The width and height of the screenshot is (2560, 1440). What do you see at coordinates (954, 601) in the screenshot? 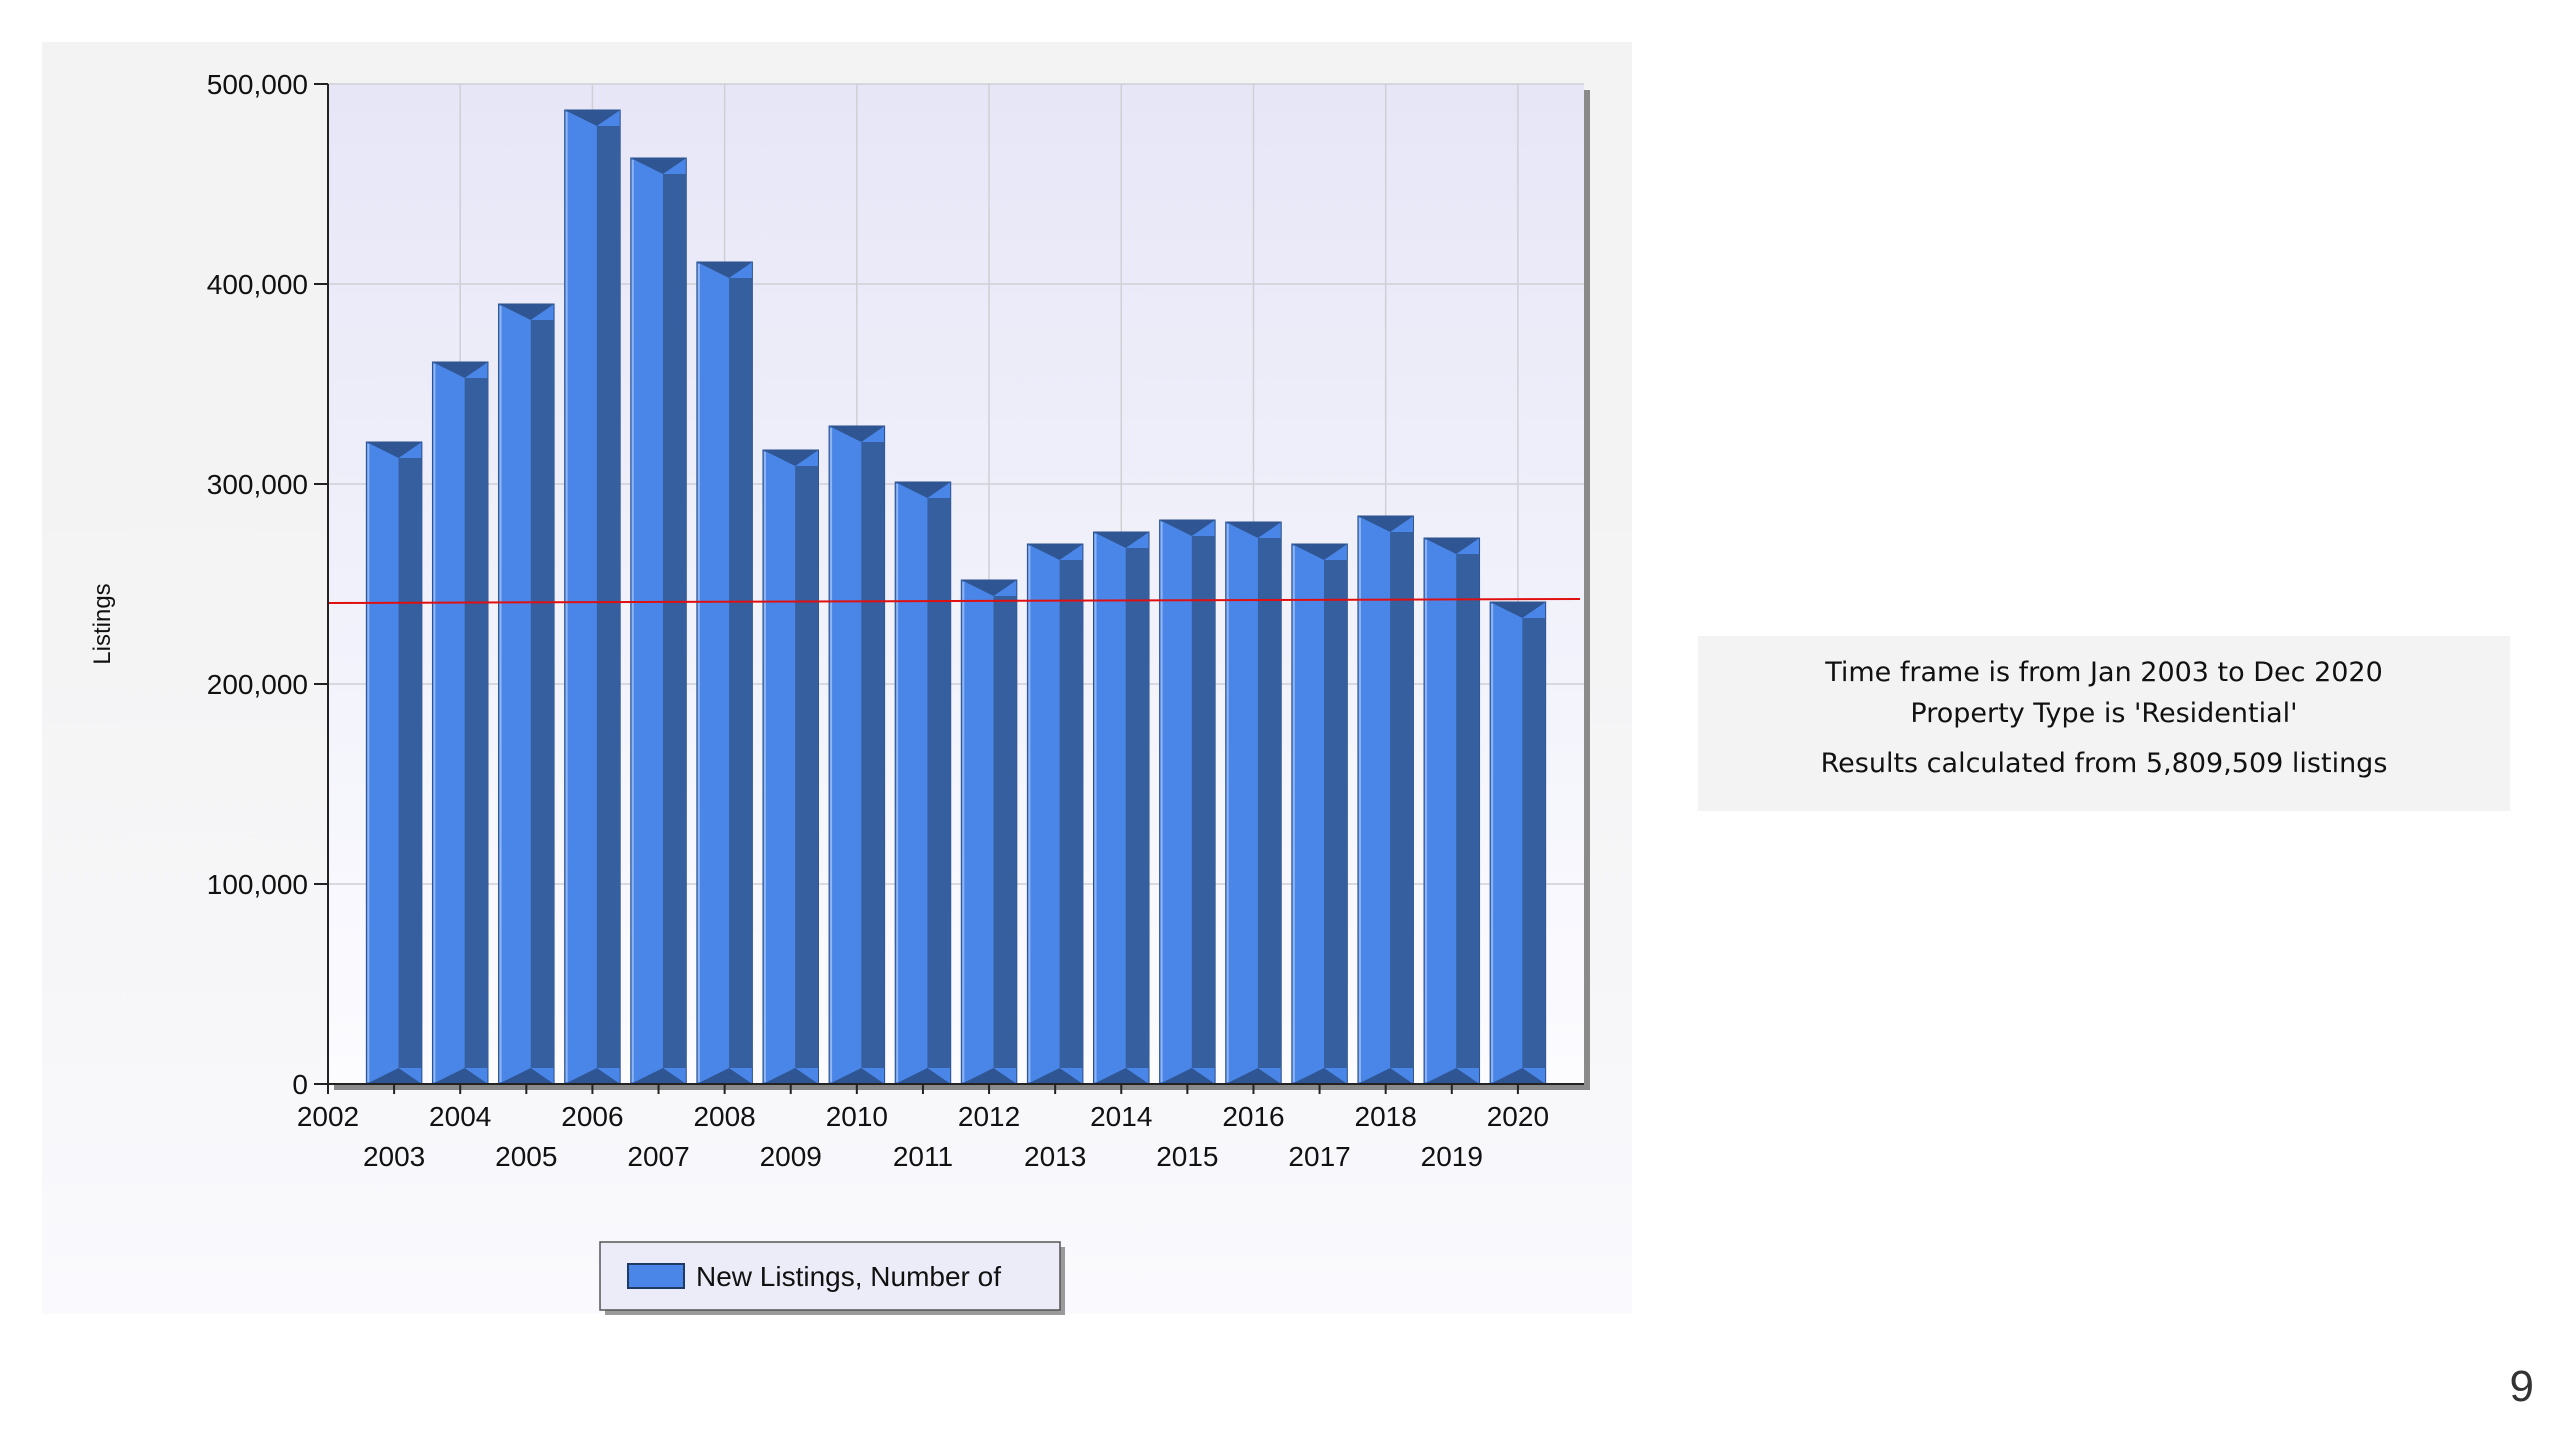
I see `average-line` at bounding box center [954, 601].